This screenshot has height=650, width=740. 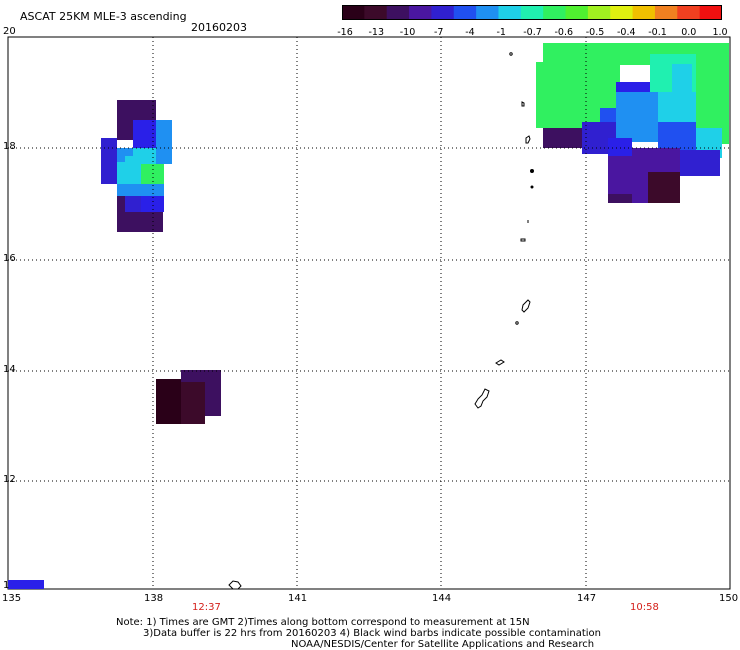 What do you see at coordinates (11, 598) in the screenshot?
I see `lon-label-135: 135` at bounding box center [11, 598].